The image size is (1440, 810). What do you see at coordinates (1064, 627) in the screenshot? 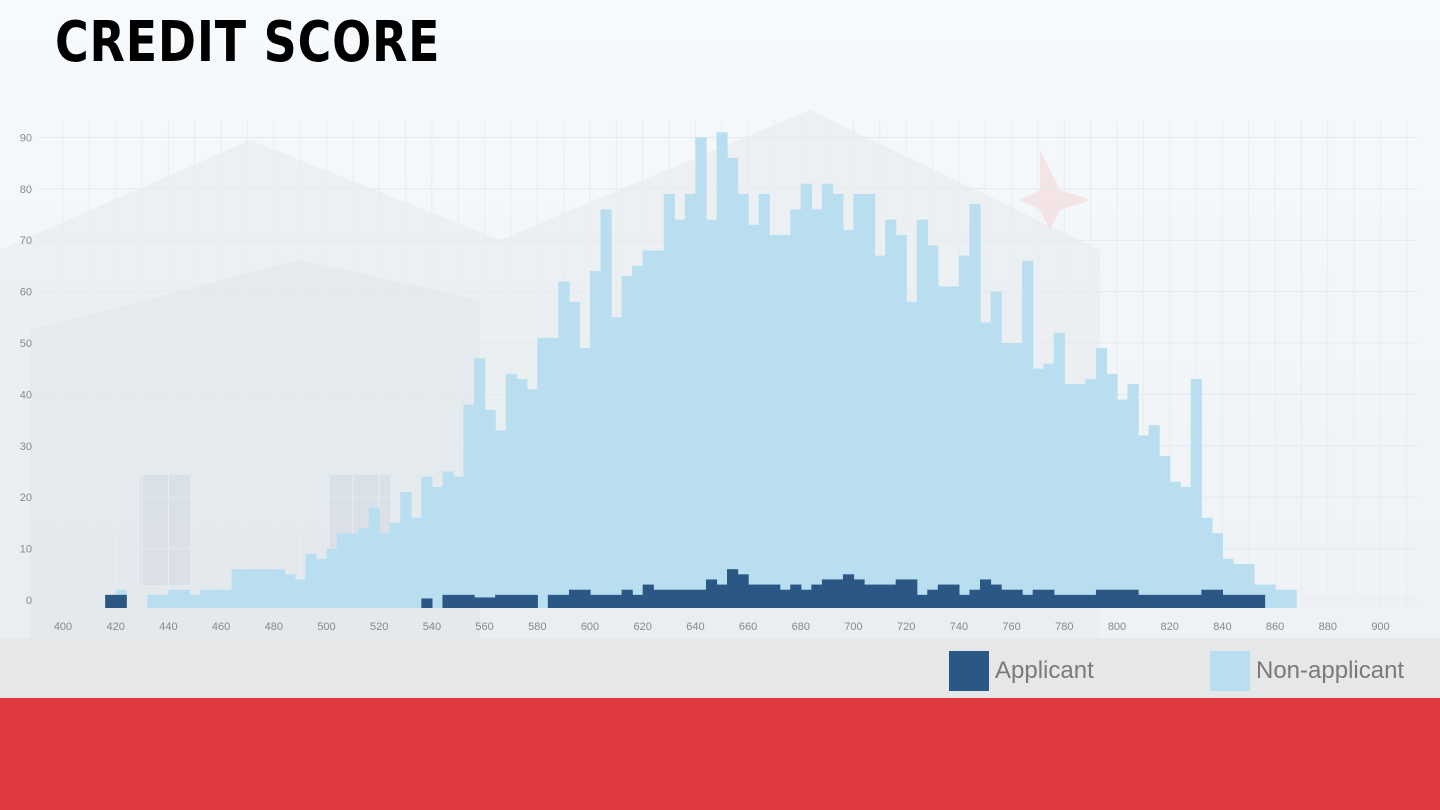
I see `x-tick-label: 780` at bounding box center [1064, 627].